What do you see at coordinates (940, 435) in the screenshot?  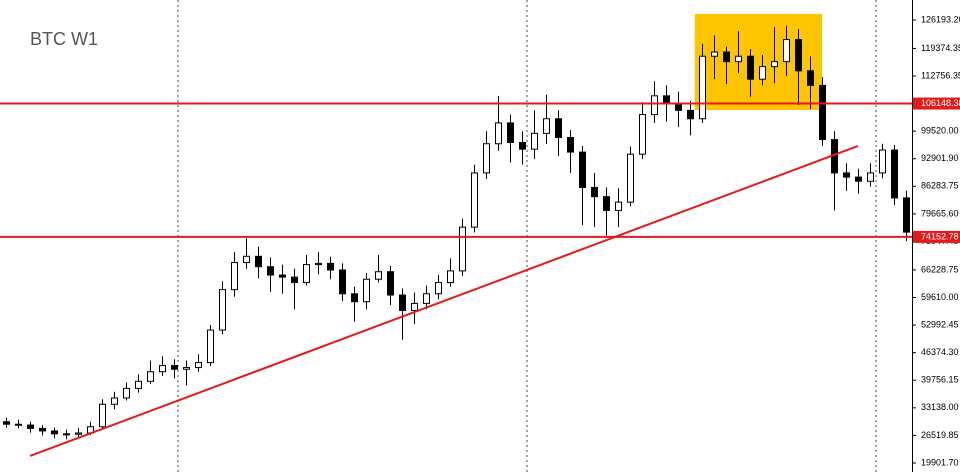 I see `y-tick-label: 26519.85` at bounding box center [940, 435].